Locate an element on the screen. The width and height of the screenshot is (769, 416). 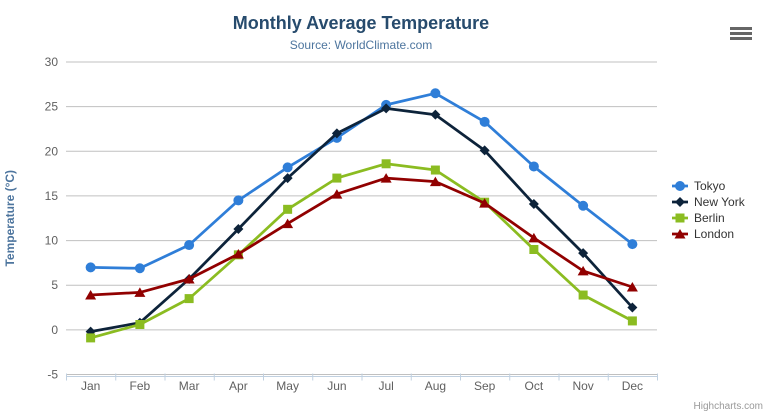
legend-item-berlin: Berlin is located at coordinates (698, 218).